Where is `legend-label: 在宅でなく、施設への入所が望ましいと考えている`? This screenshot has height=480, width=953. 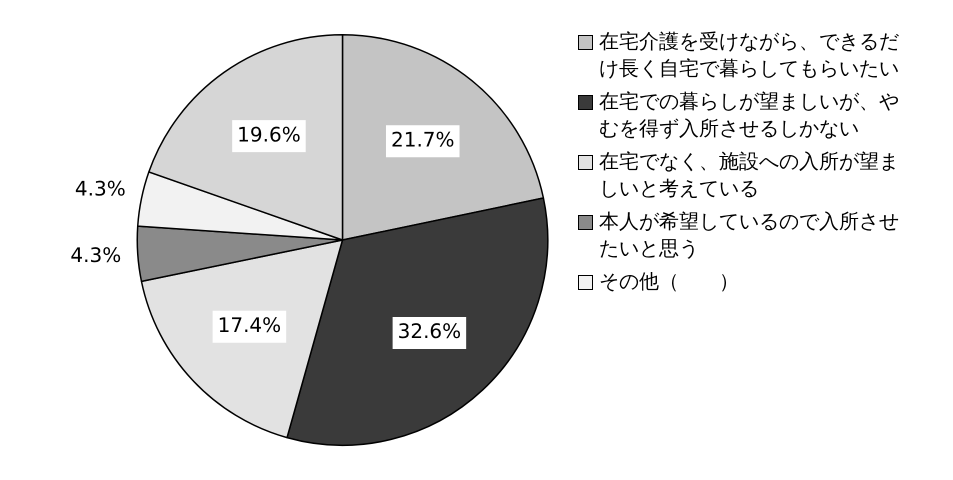
legend-label: 在宅でなく、施設への入所が望ましいと考えている is located at coordinates (749, 175).